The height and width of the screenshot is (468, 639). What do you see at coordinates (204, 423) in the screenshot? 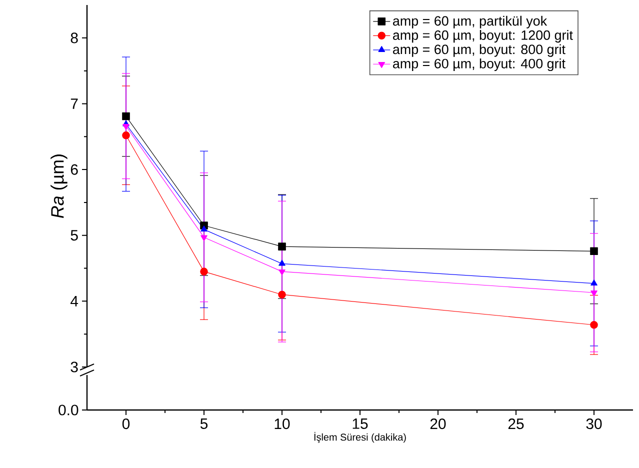
I see `x-tick-label: 5` at bounding box center [204, 423].